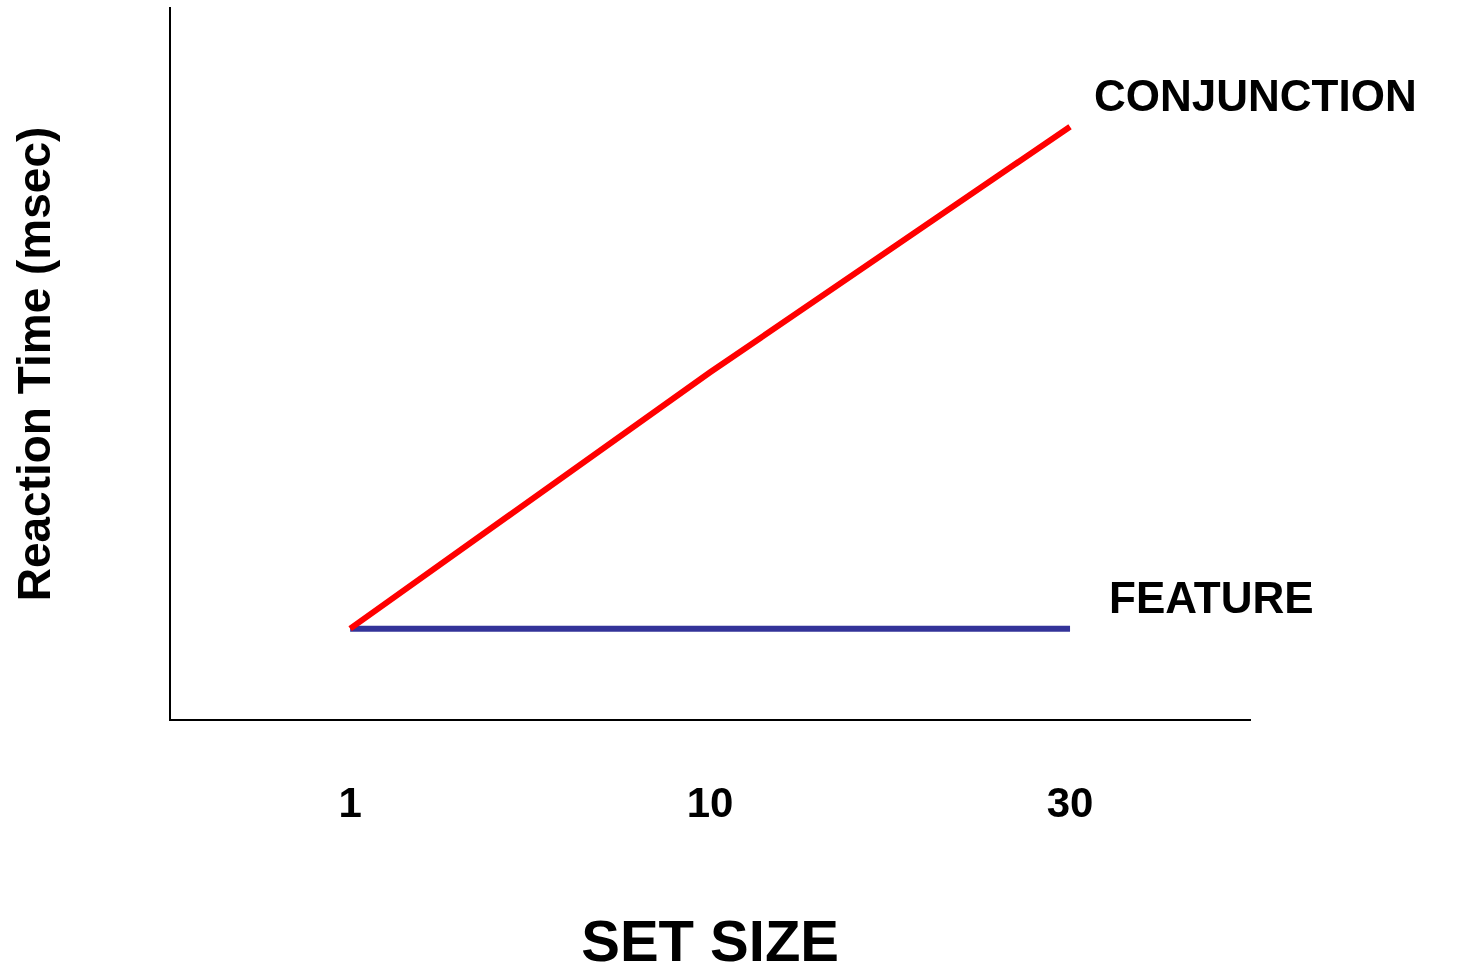 The height and width of the screenshot is (980, 1457). Describe the element at coordinates (710, 941) in the screenshot. I see `x-axis-title: SET SIZE` at that location.